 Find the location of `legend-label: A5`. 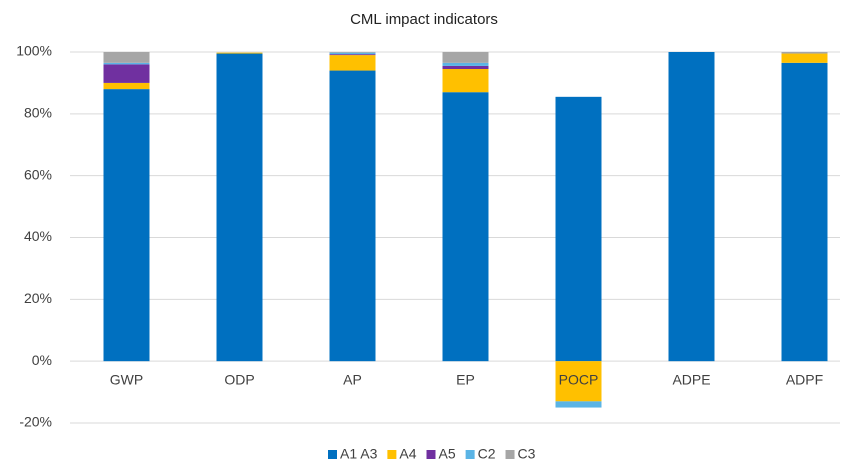

legend-label: A5 is located at coordinates (447, 454).